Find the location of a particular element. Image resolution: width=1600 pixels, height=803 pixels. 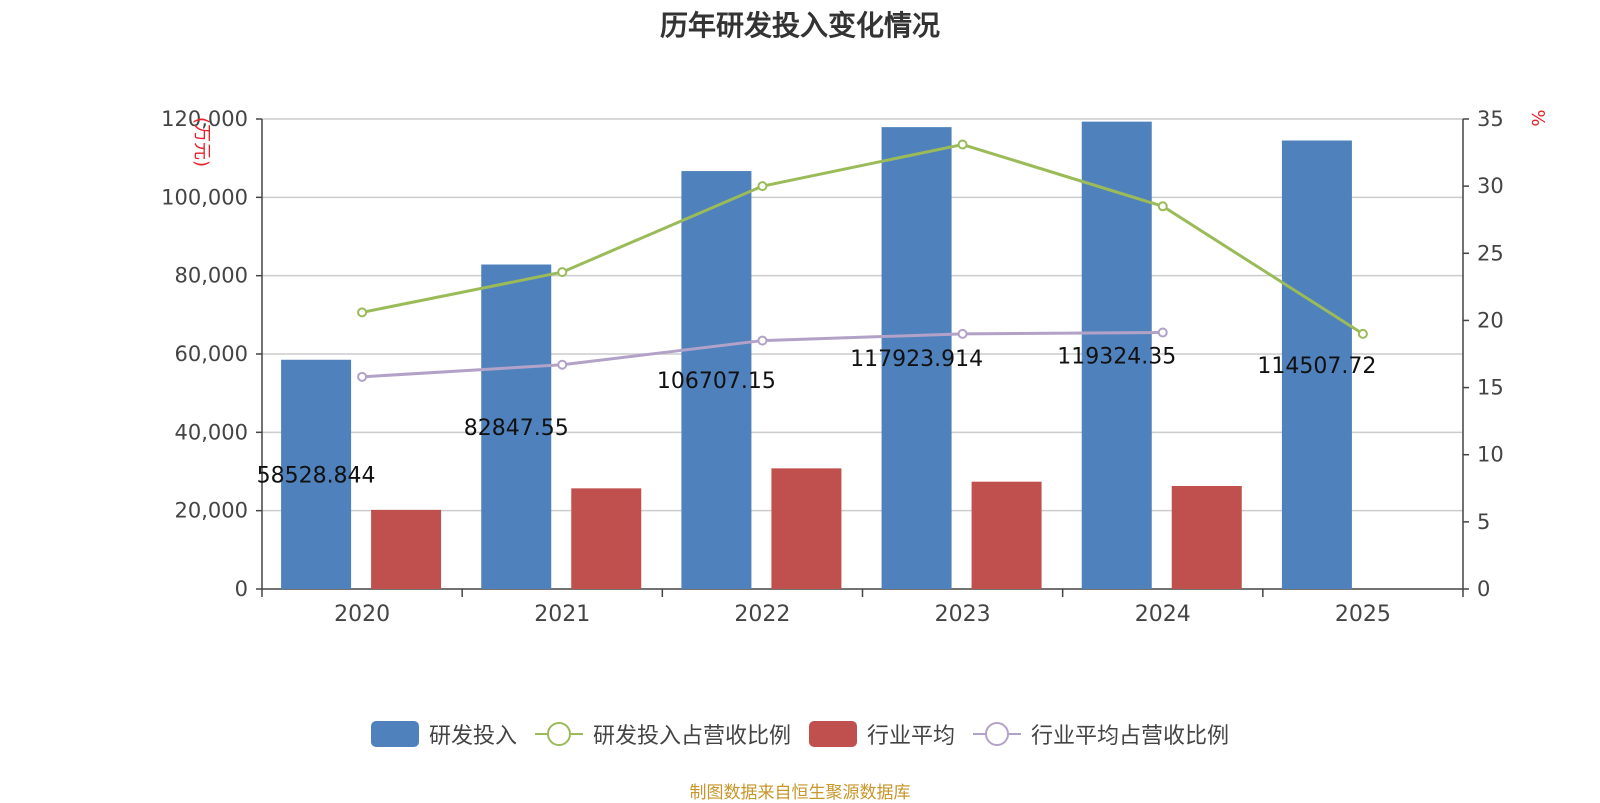

legend-swatch-industry-ratio is located at coordinates (997, 734).